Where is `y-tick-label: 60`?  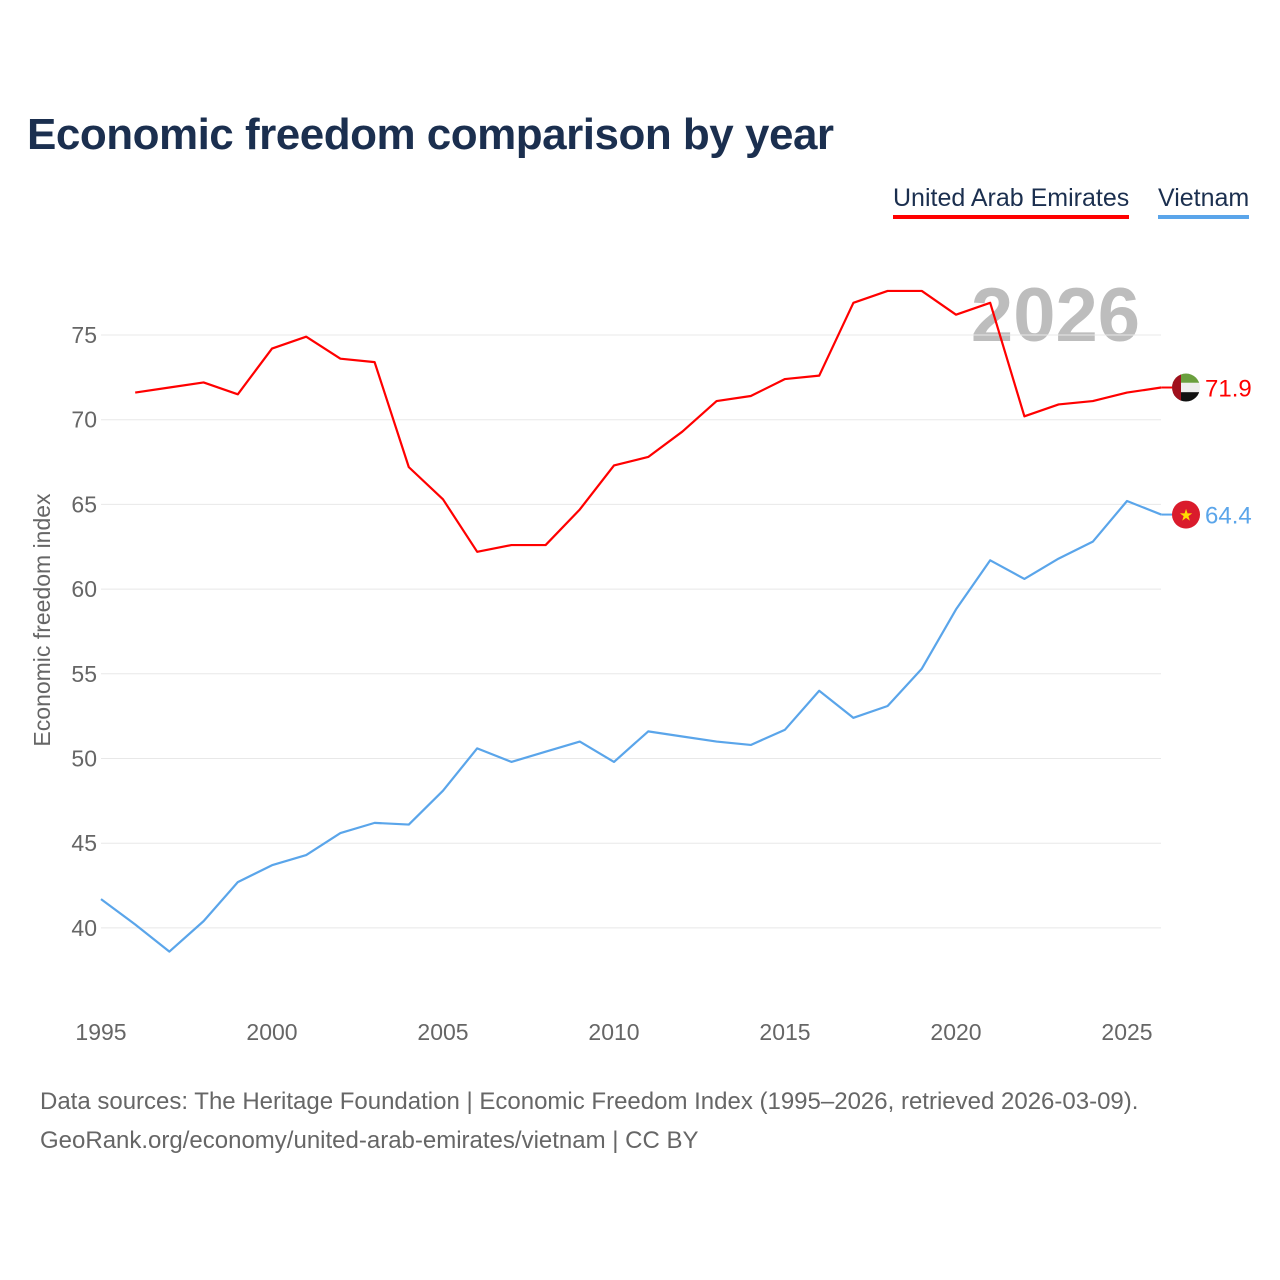
y-tick-label: 60 is located at coordinates (84, 589).